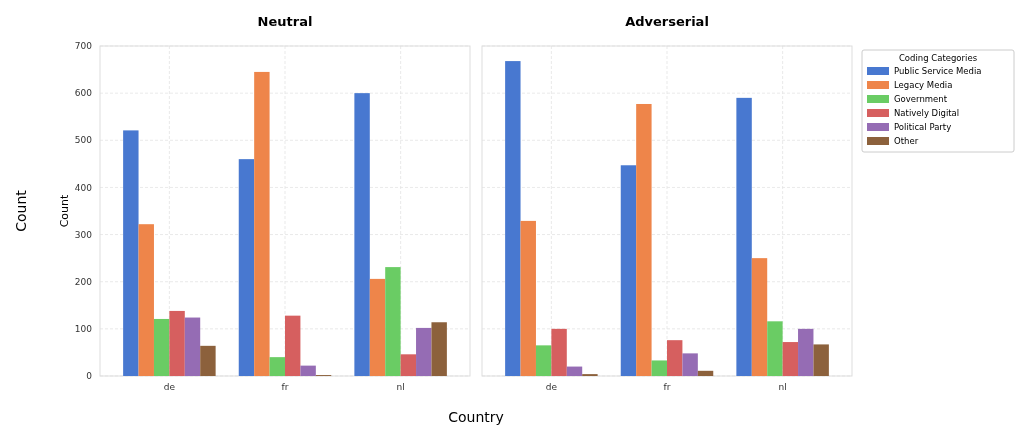 Image resolution: width=1021 pixels, height=430 pixels. Describe the element at coordinates (83, 46) in the screenshot. I see `y-tick-label: 700` at that location.